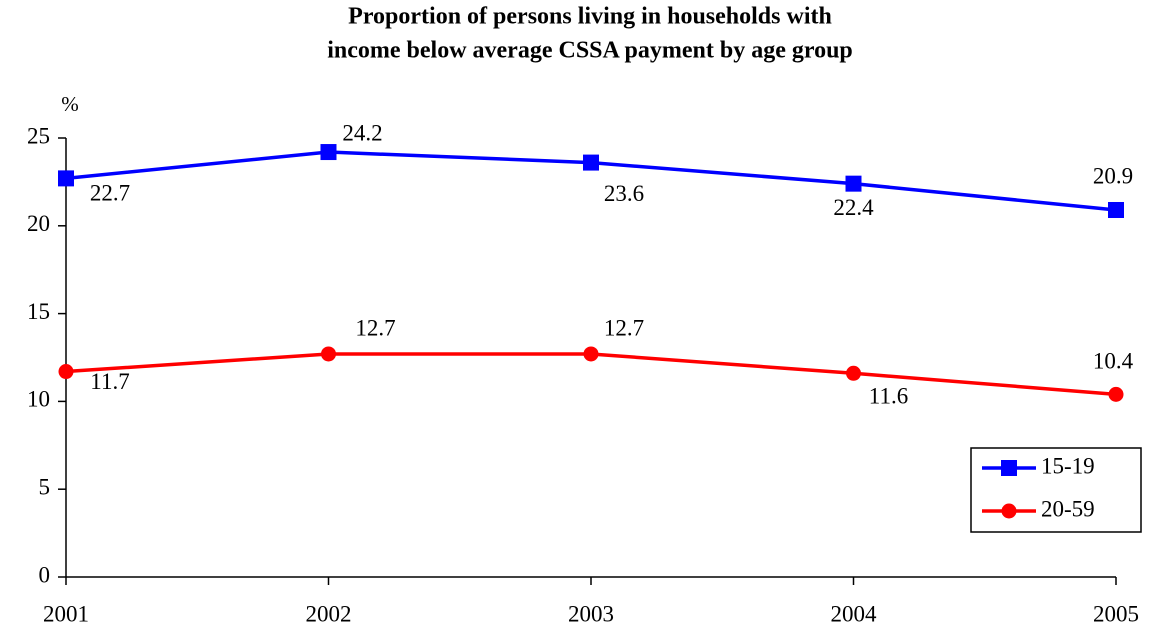  I want to click on data-label: 23.6, so click(624, 193).